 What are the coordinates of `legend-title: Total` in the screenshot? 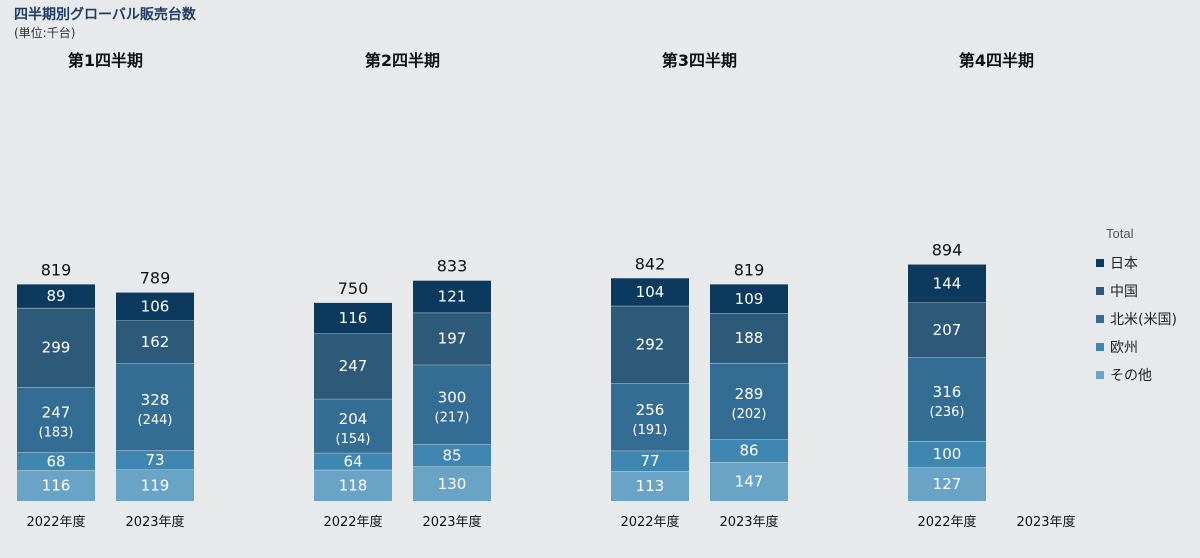 It's located at (1120, 233).